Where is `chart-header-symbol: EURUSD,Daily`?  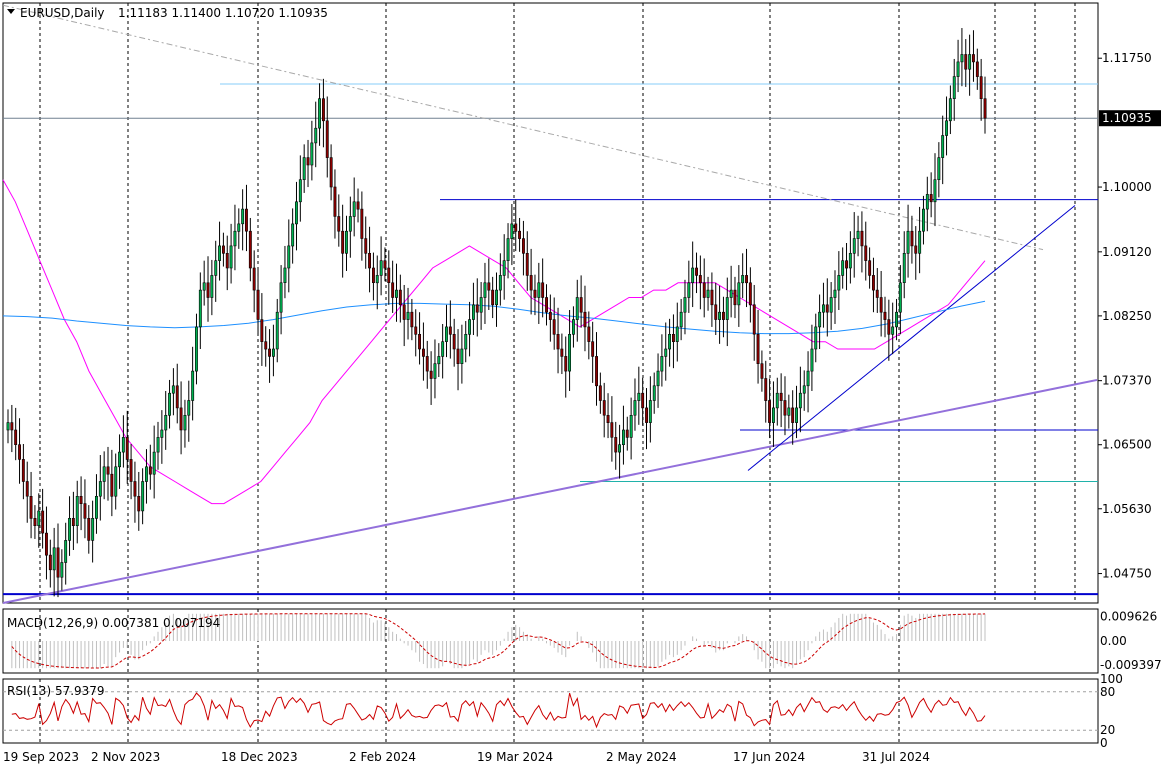 chart-header-symbol: EURUSD,Daily is located at coordinates (62, 13).